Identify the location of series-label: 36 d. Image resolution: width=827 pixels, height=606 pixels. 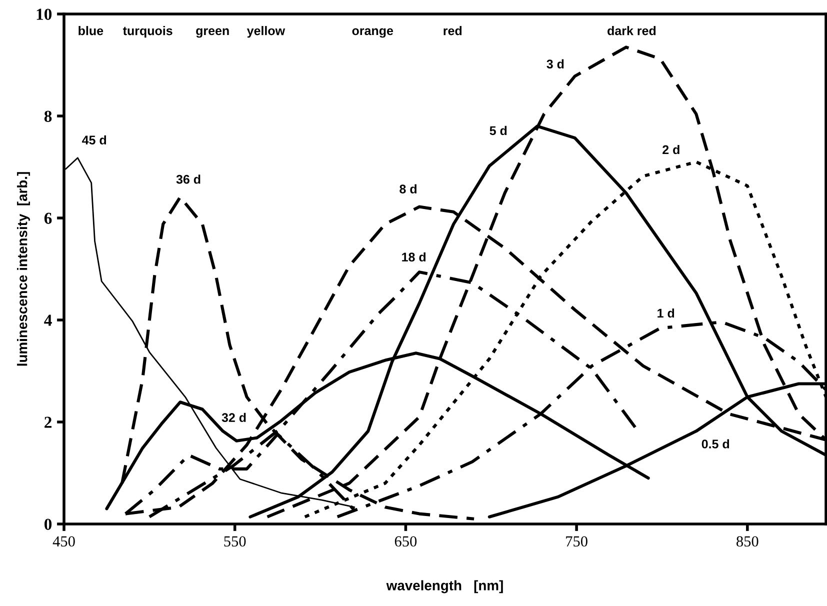
(188, 179).